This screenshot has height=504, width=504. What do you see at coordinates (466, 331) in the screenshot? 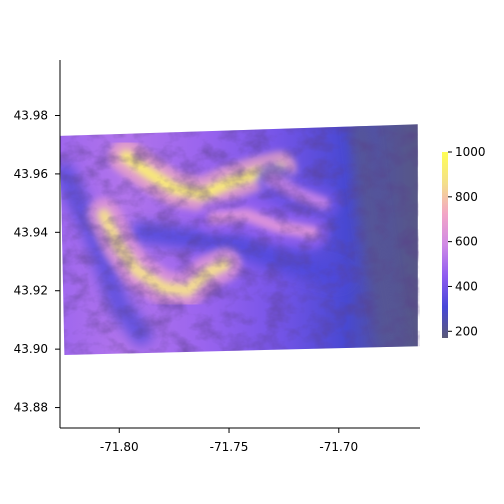
I see `legend-tick-label: 200` at bounding box center [466, 331].